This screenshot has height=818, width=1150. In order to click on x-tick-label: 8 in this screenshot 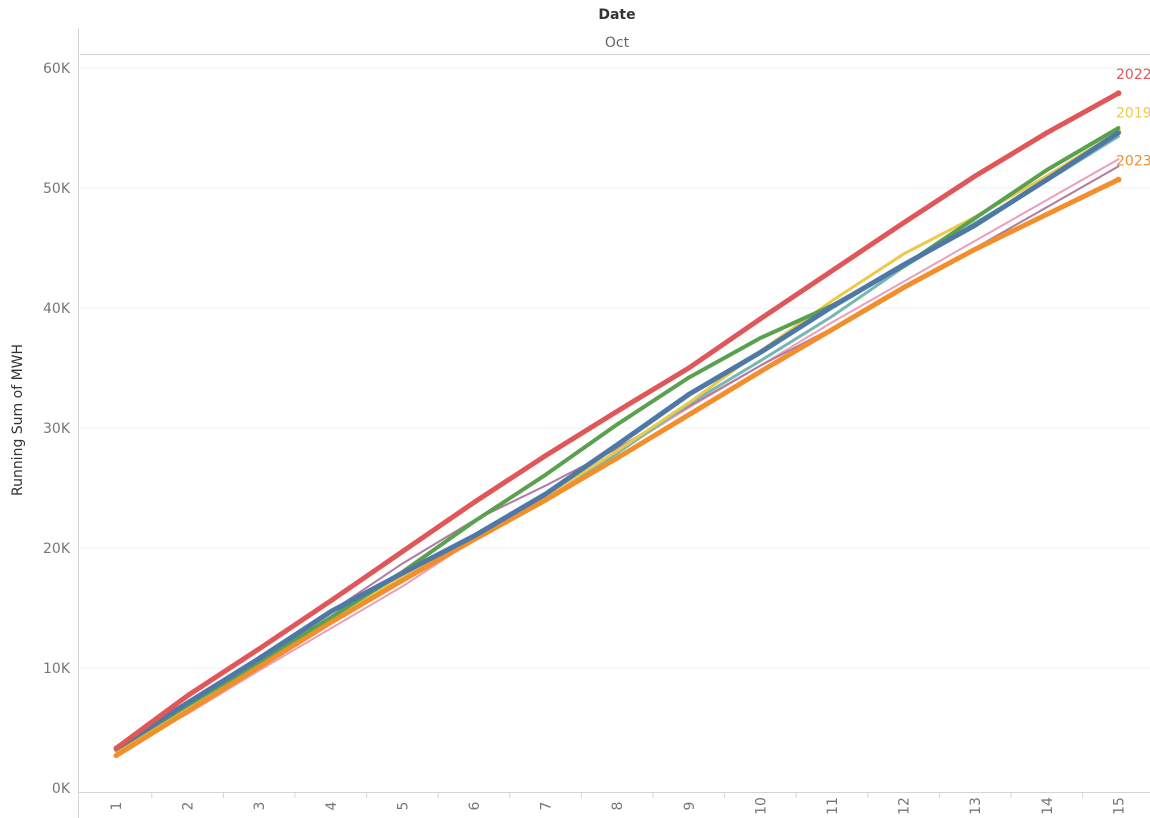, I will do `click(618, 806)`.